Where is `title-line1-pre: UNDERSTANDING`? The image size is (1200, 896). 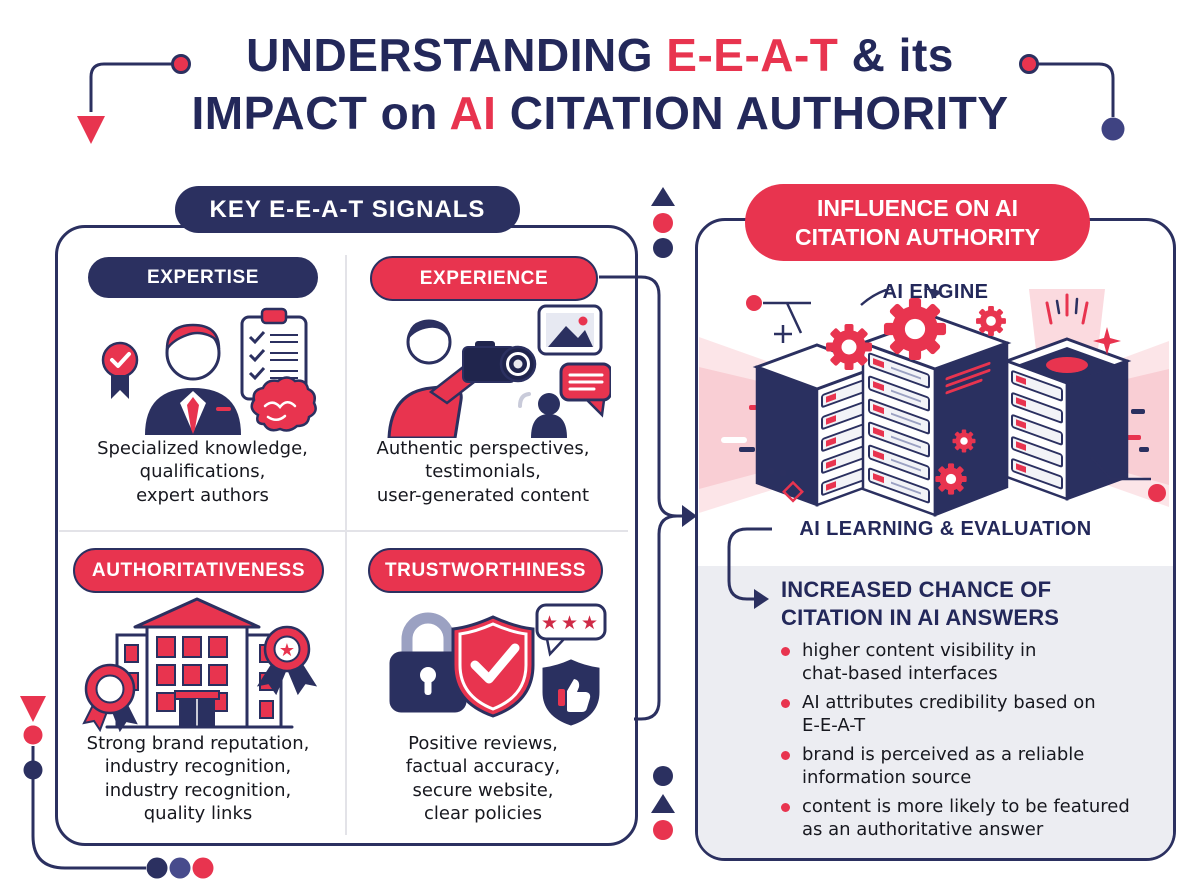
title-line1-pre: UNDERSTANDING is located at coordinates (456, 55).